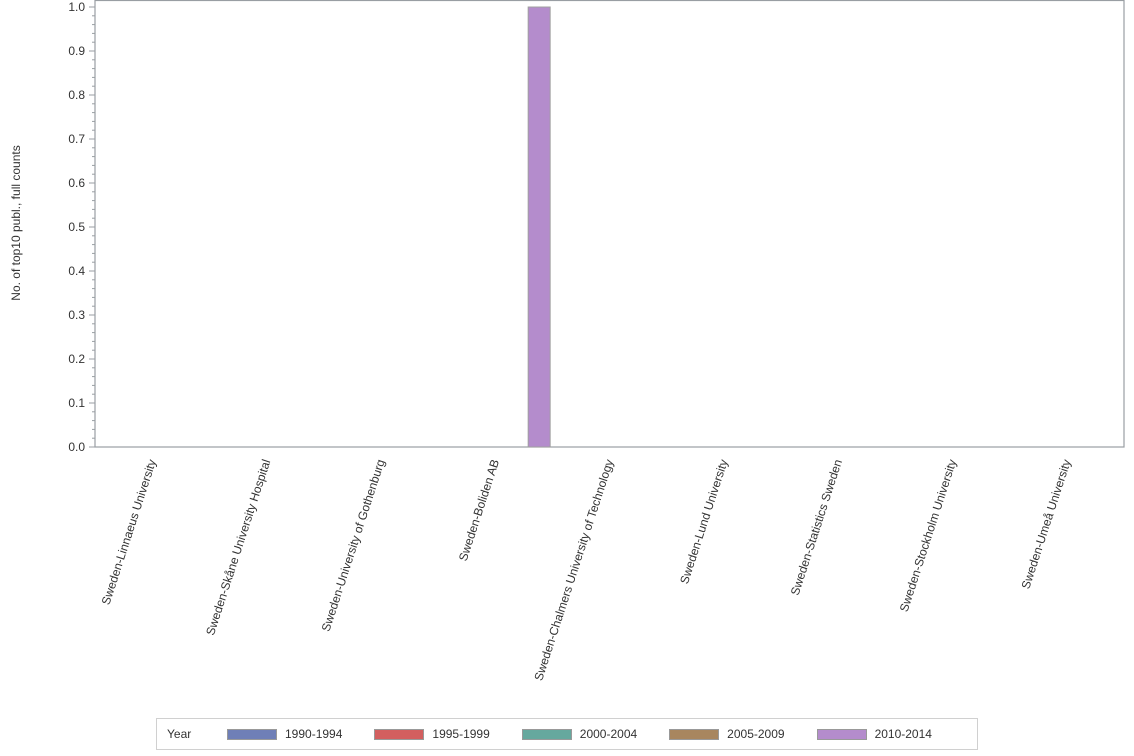  I want to click on legend-label: 1990-1994, so click(314, 734).